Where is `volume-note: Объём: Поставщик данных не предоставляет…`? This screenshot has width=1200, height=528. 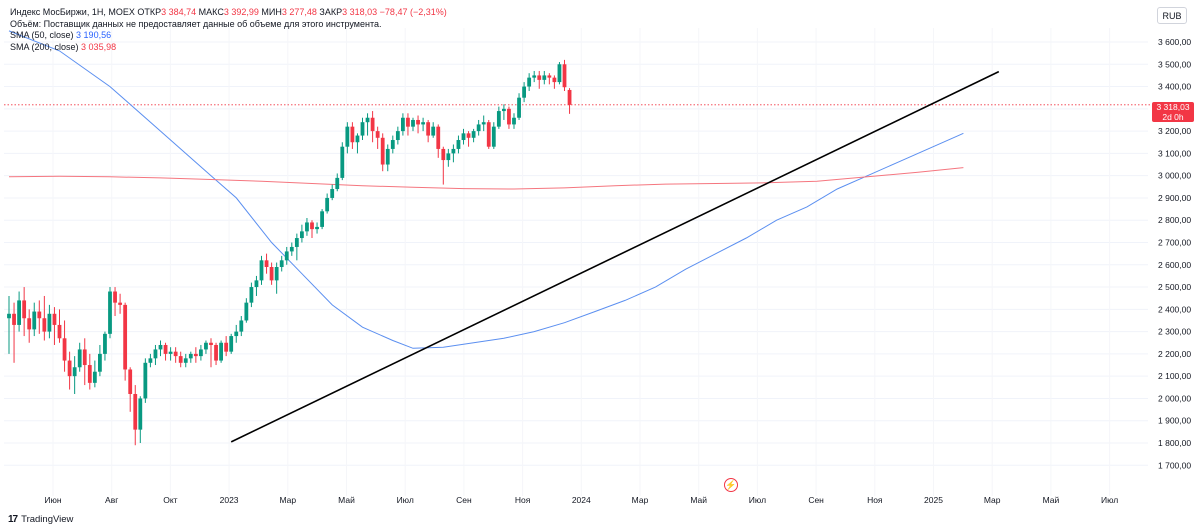 volume-note: Объём: Поставщик данных не предоставляет… is located at coordinates (196, 23).